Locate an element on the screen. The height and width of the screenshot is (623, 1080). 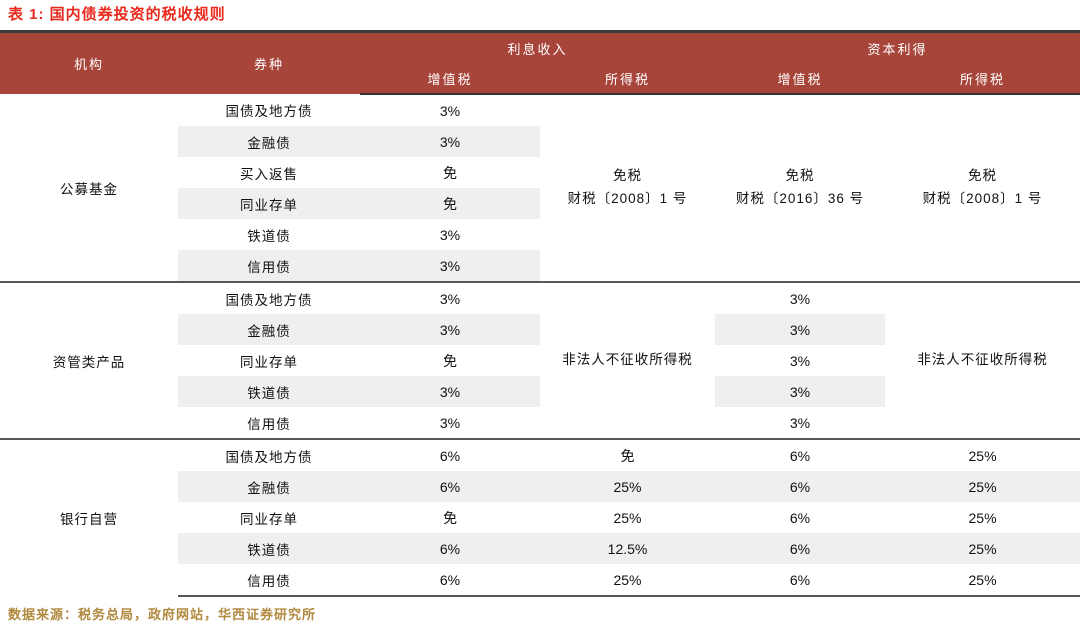
col-group-interest-income: 利息收入 is located at coordinates (538, 47).